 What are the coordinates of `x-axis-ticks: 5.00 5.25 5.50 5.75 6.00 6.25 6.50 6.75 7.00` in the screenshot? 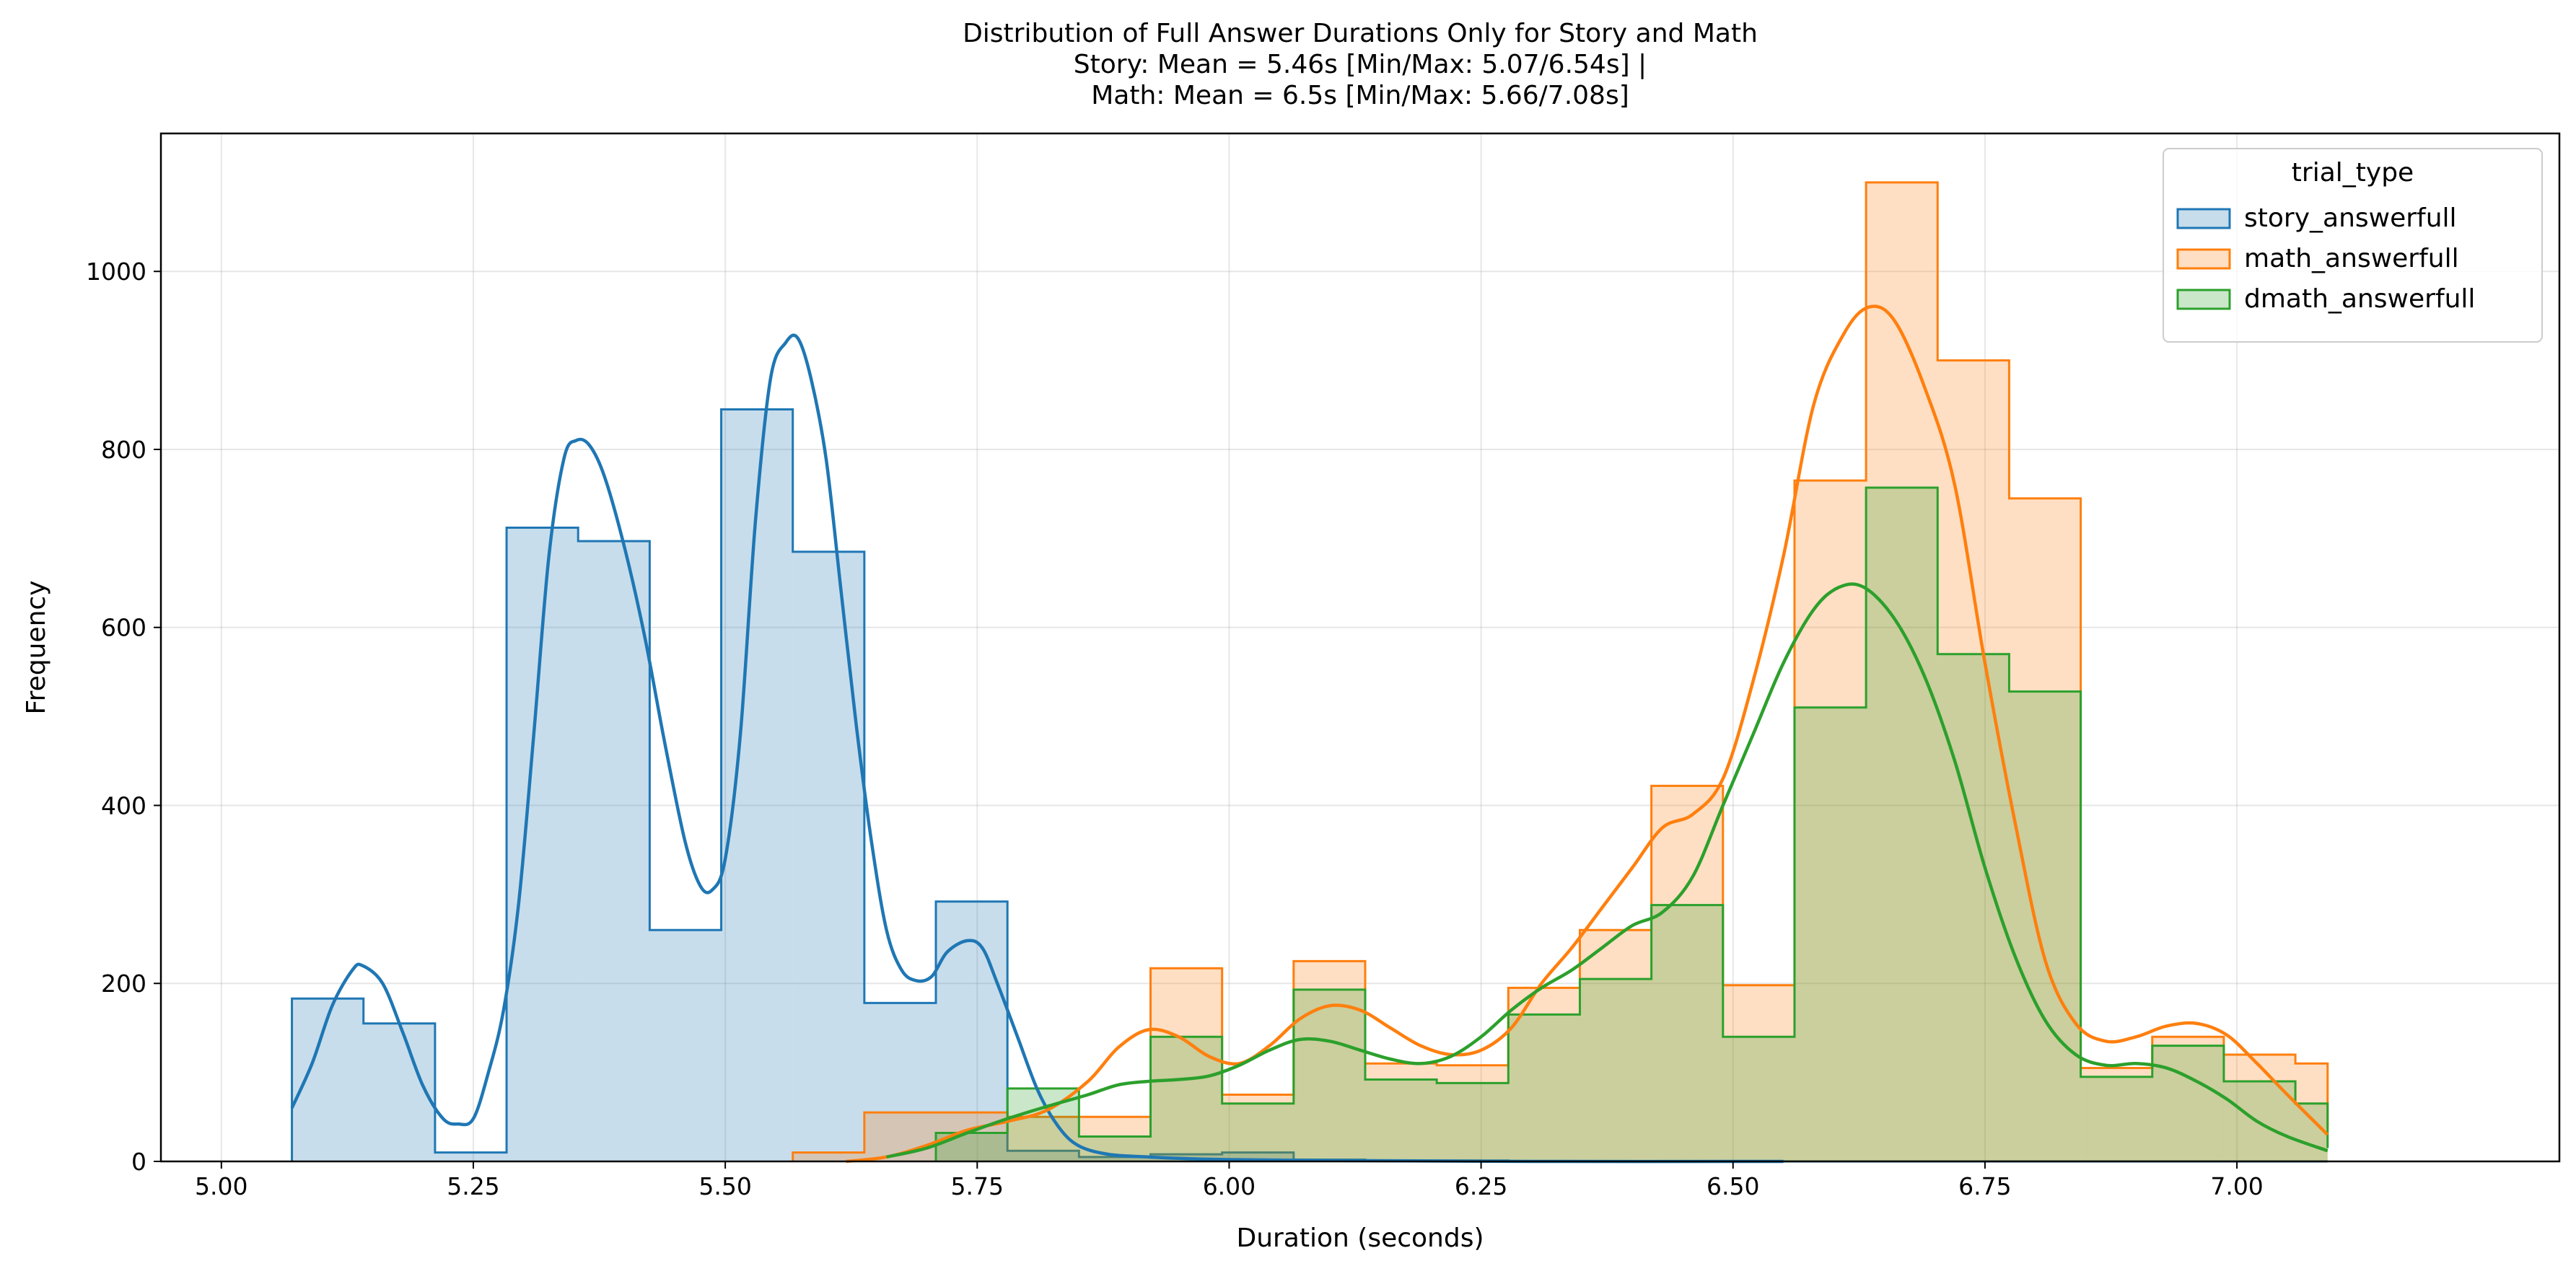 It's located at (1229, 1180).